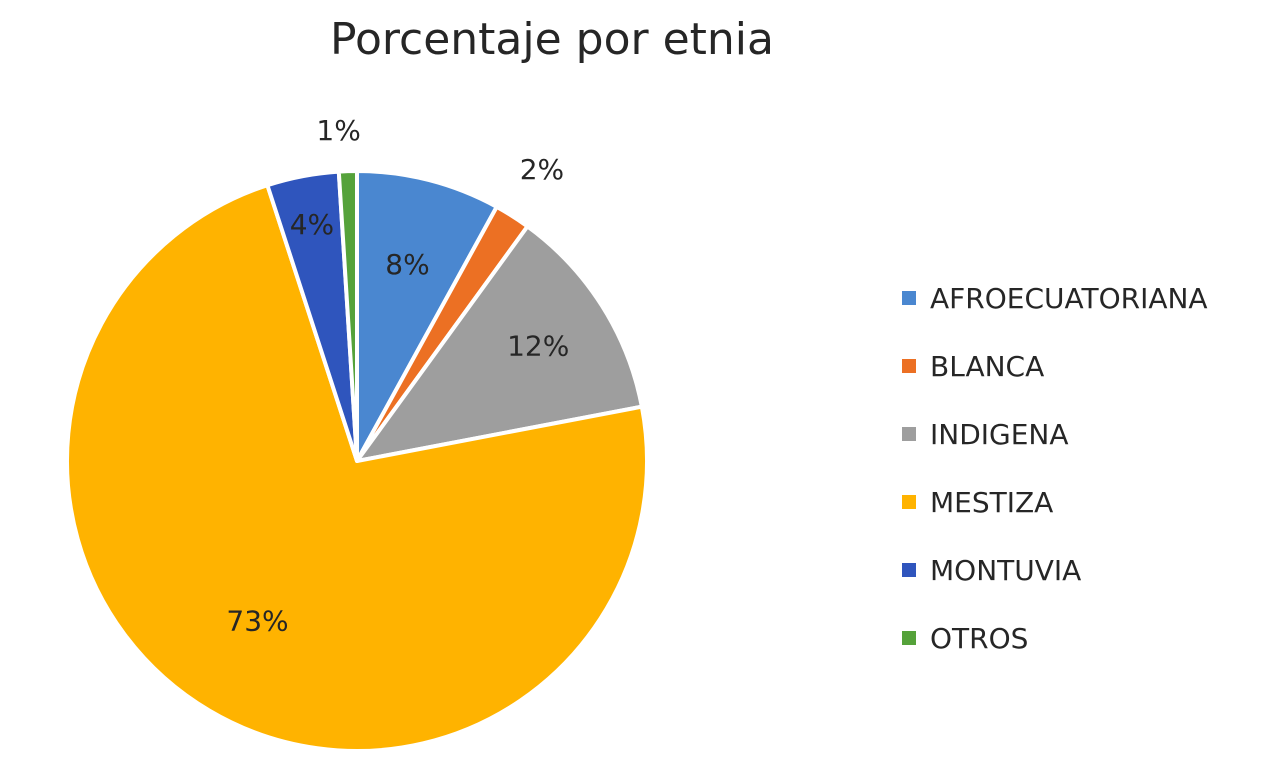 The height and width of the screenshot is (773, 1280). Describe the element at coordinates (338, 130) in the screenshot. I see `data-label-otros: 1%` at that location.